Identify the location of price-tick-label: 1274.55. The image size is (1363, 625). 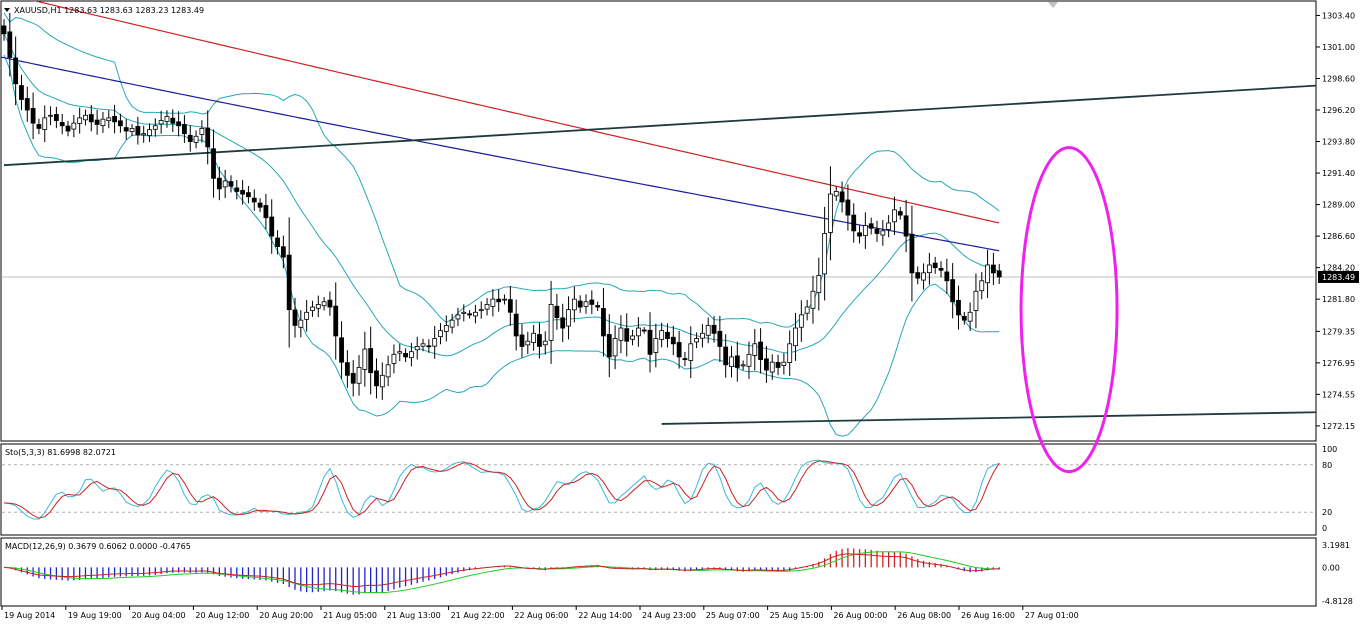
(1338, 394).